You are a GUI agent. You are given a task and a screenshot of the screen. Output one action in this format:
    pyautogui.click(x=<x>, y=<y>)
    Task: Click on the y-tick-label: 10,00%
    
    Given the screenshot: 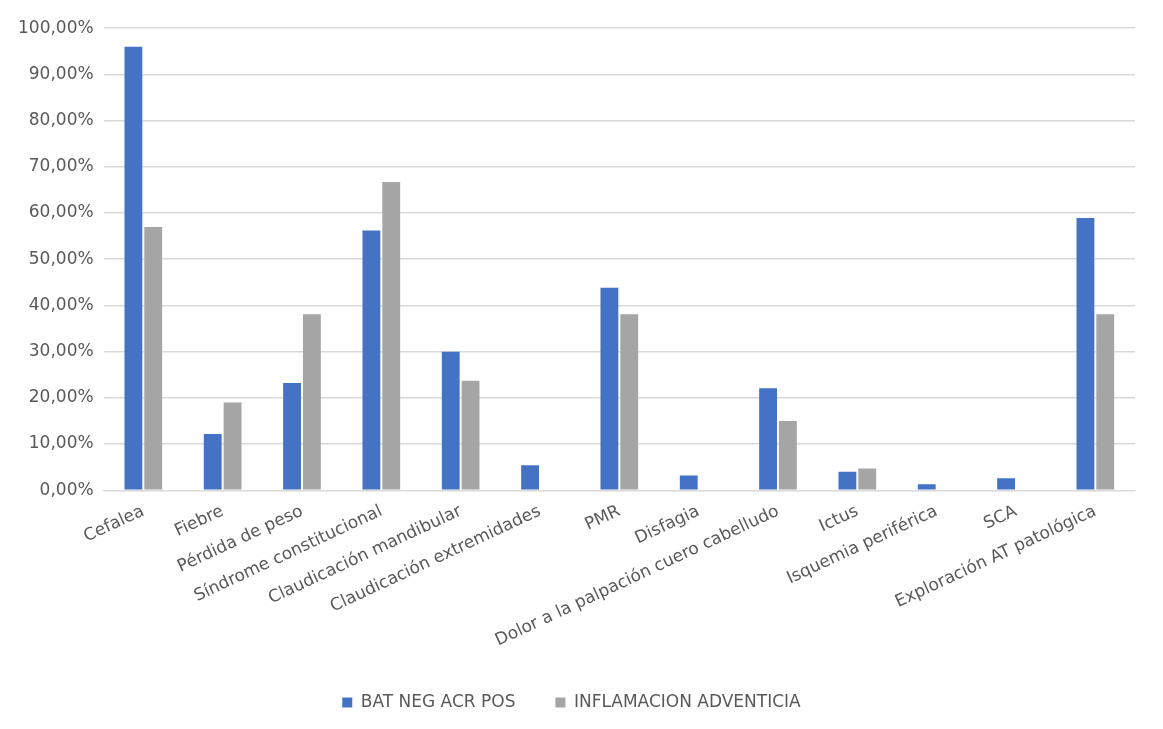 What is the action you would take?
    pyautogui.click(x=61, y=442)
    